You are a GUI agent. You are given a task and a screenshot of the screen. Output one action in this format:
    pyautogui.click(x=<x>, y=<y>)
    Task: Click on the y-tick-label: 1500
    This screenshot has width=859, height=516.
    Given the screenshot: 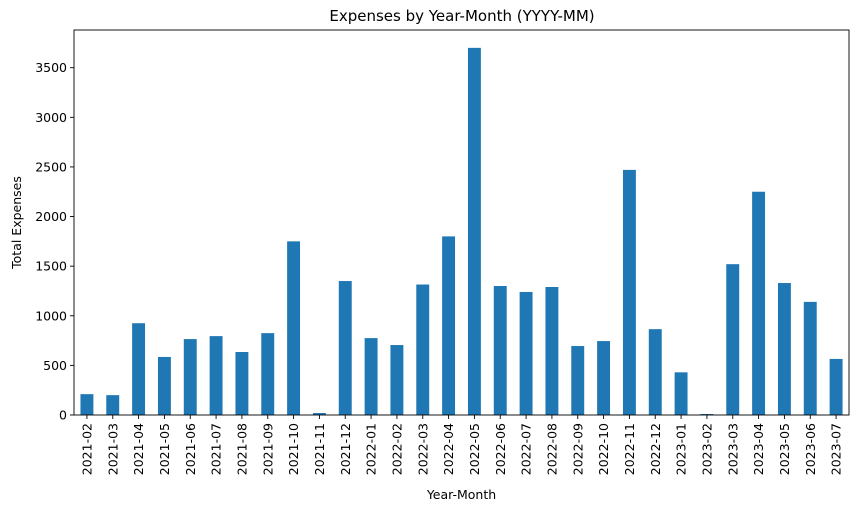 What is the action you would take?
    pyautogui.click(x=51, y=266)
    